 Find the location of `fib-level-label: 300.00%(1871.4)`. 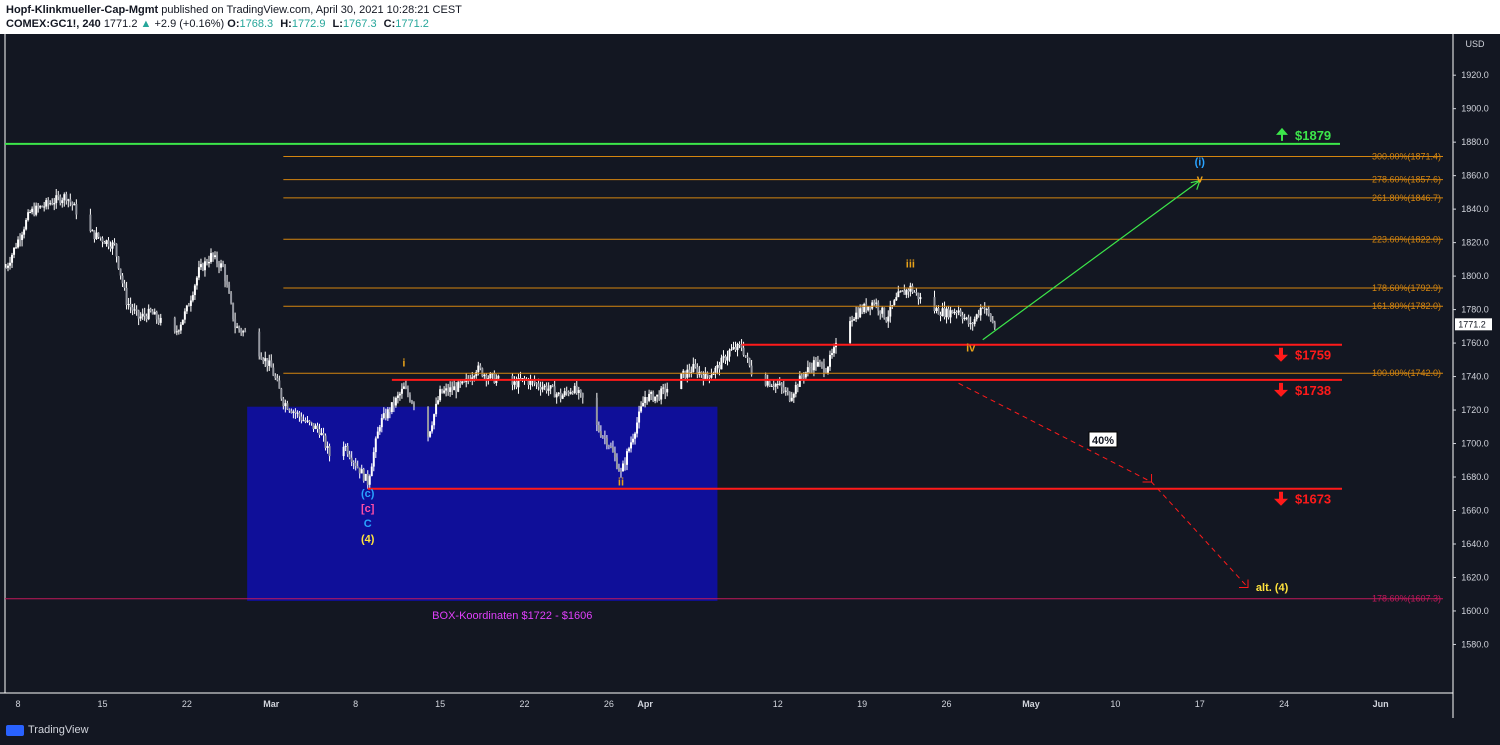

fib-level-label: 300.00%(1871.4) is located at coordinates (1406, 157).